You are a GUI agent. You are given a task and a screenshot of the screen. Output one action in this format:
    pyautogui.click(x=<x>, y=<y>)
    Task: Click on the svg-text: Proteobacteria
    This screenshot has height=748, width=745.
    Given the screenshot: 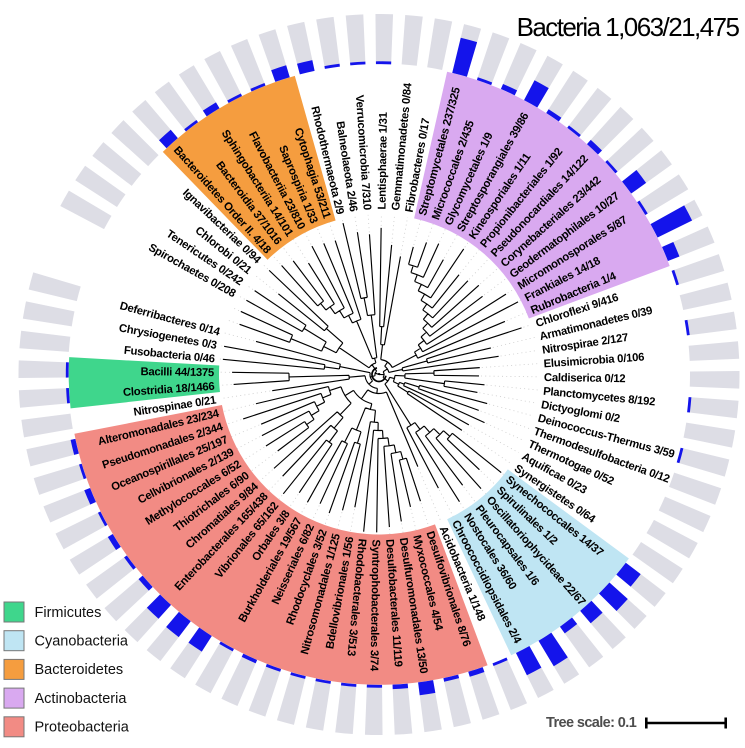 What is the action you would take?
    pyautogui.click(x=82, y=728)
    